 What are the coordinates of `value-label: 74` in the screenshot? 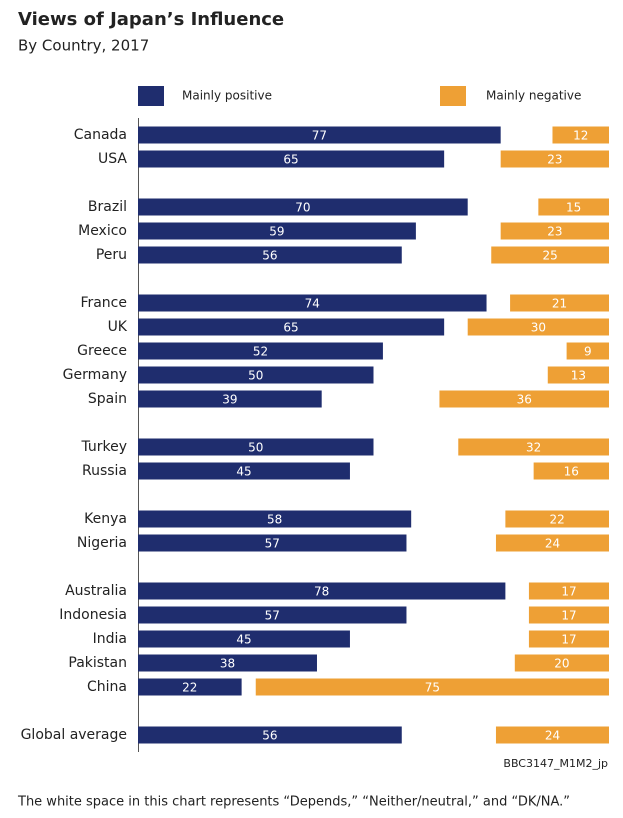 It's located at (312, 304).